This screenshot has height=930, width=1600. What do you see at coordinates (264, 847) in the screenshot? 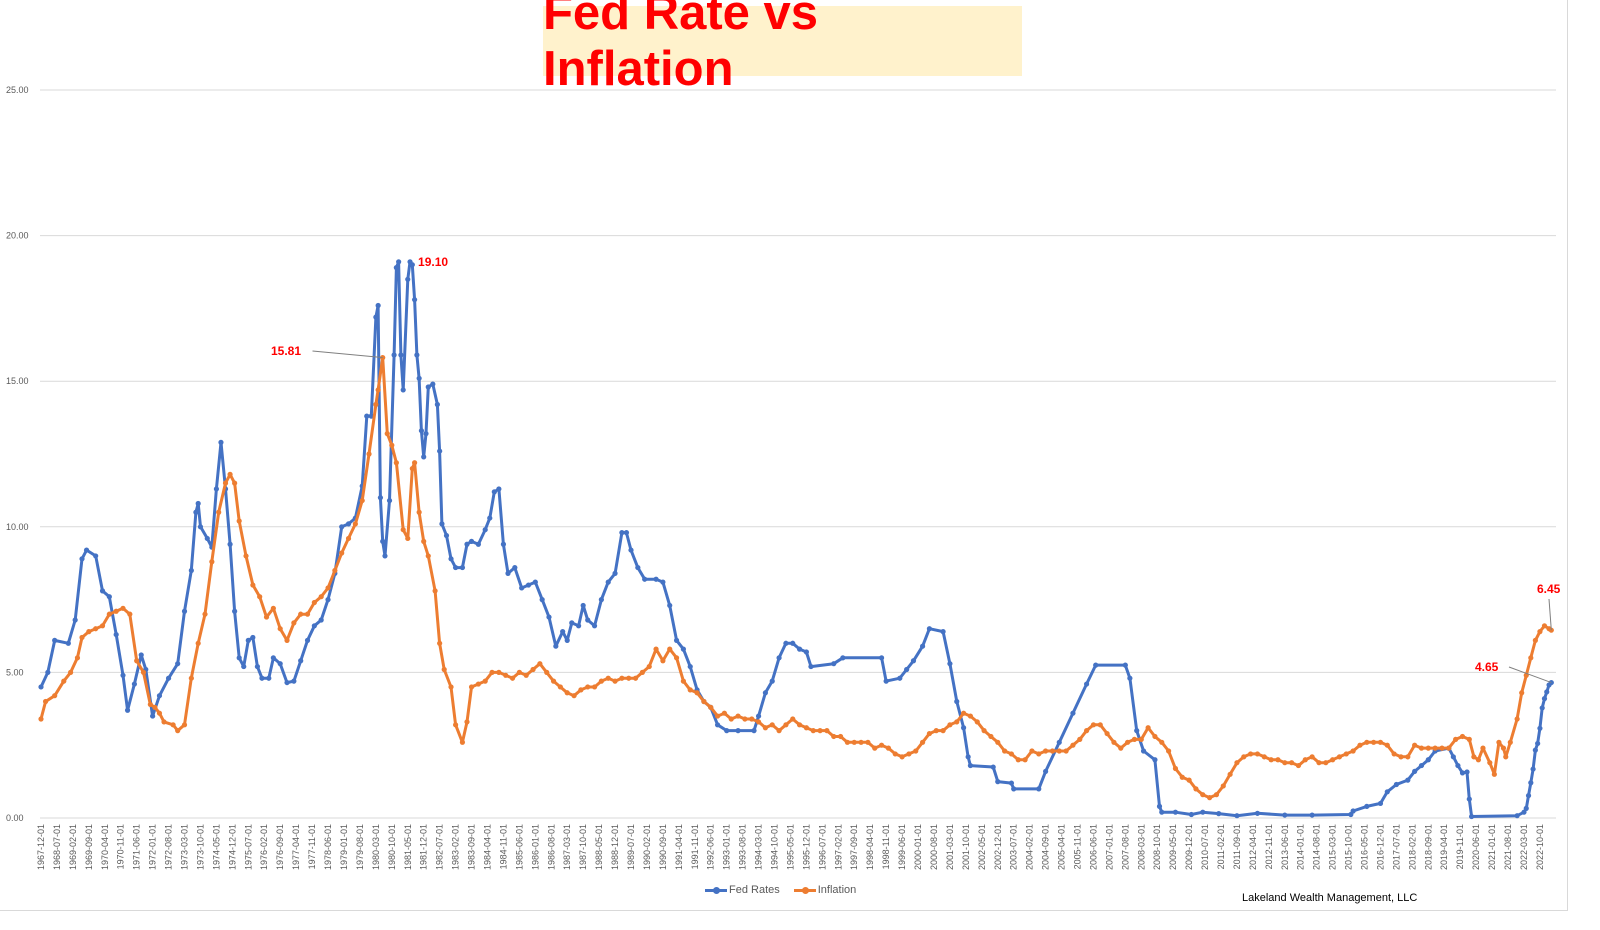
I see `x-tick-label: 1976-02-01` at bounding box center [264, 847].